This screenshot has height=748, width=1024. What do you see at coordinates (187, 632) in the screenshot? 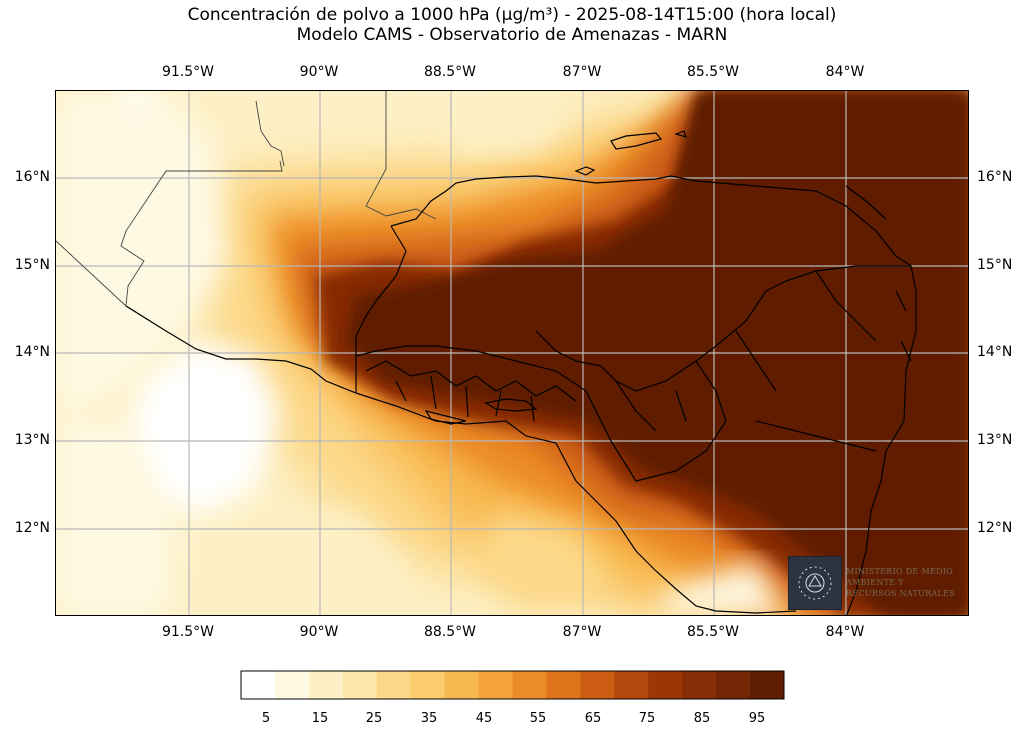
I see `lon-label-bottom: 91.5°W` at bounding box center [187, 632].